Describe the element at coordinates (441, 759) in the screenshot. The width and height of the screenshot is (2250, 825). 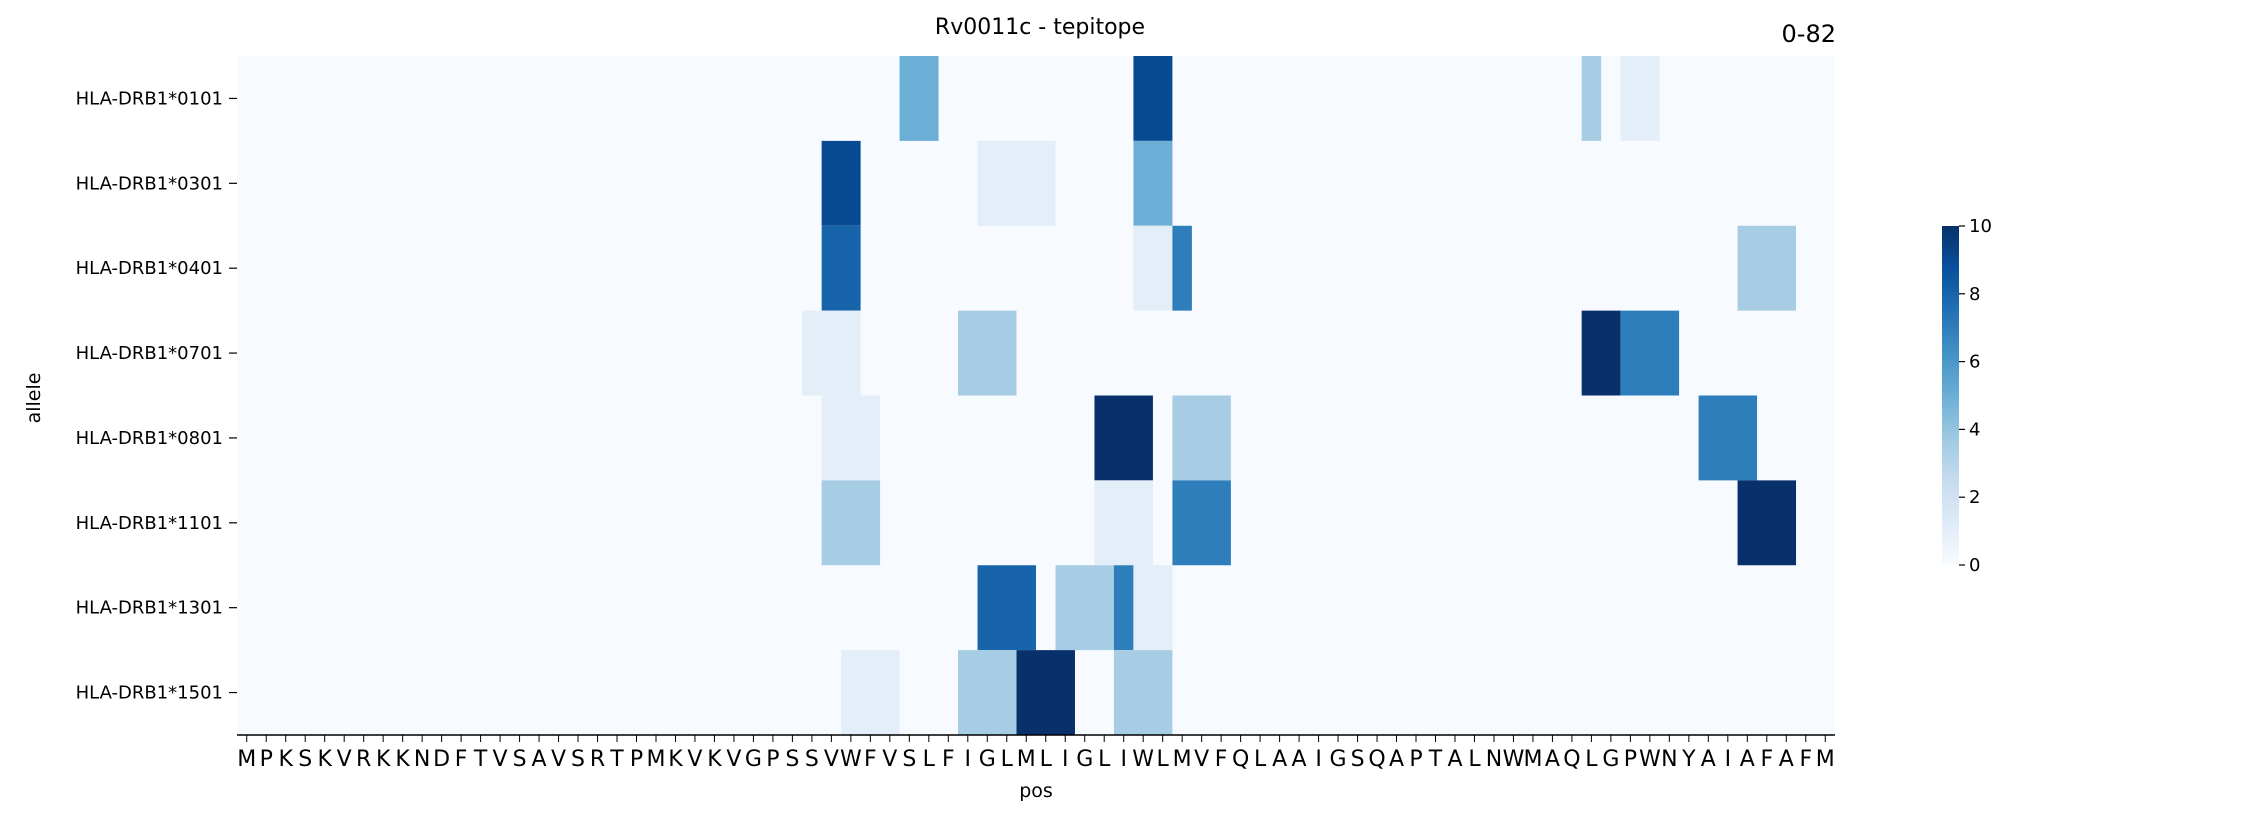
I see `x-tick-label: D` at that location.